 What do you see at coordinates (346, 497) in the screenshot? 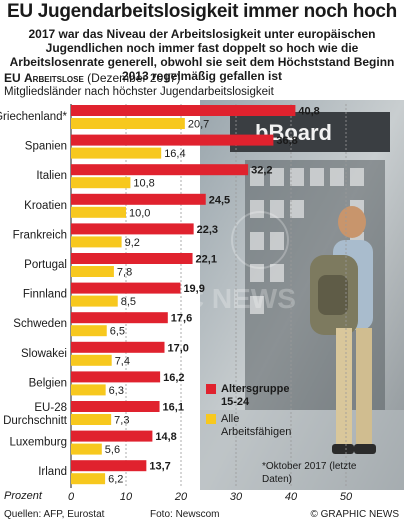
I see `x-tick-label: 50` at bounding box center [346, 497].